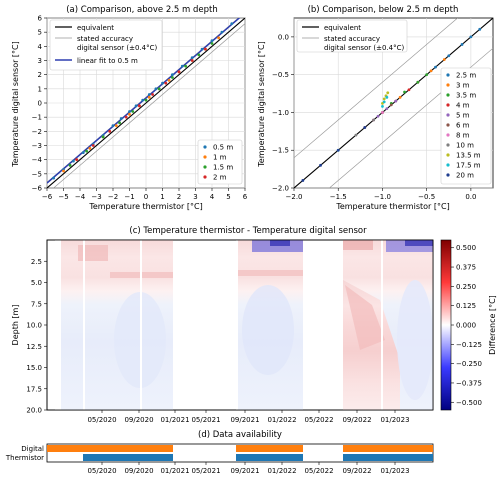  What do you see at coordinates (195, 197) in the screenshot?
I see `x-tick-label: 3` at bounding box center [195, 197].